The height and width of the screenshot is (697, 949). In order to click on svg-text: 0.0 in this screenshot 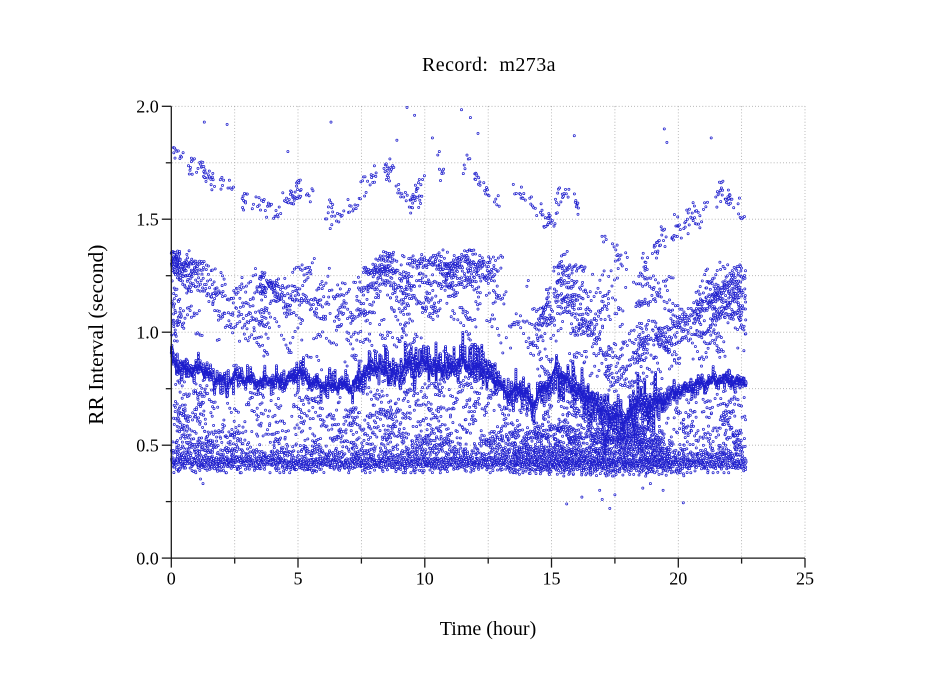, I will do `click(147, 558)`.